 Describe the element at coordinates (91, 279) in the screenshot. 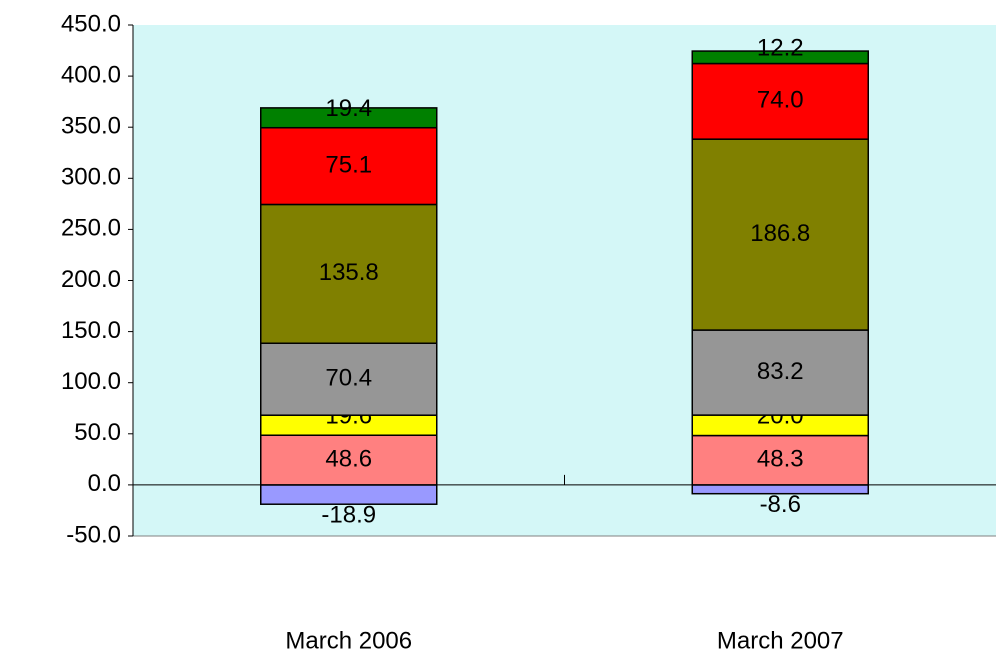

I see `y-tick-label: 200.0` at that location.